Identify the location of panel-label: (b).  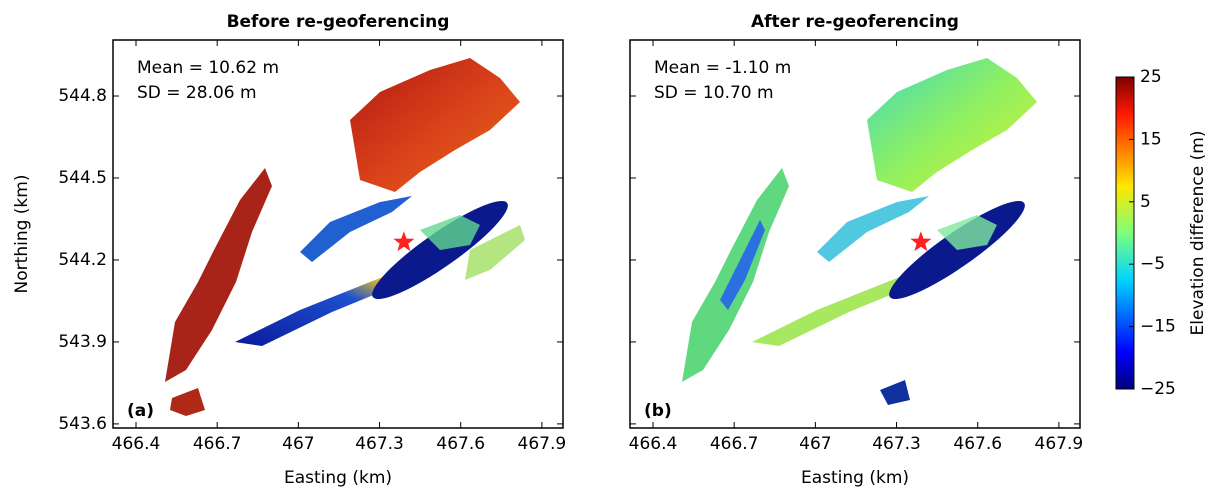
(658, 411).